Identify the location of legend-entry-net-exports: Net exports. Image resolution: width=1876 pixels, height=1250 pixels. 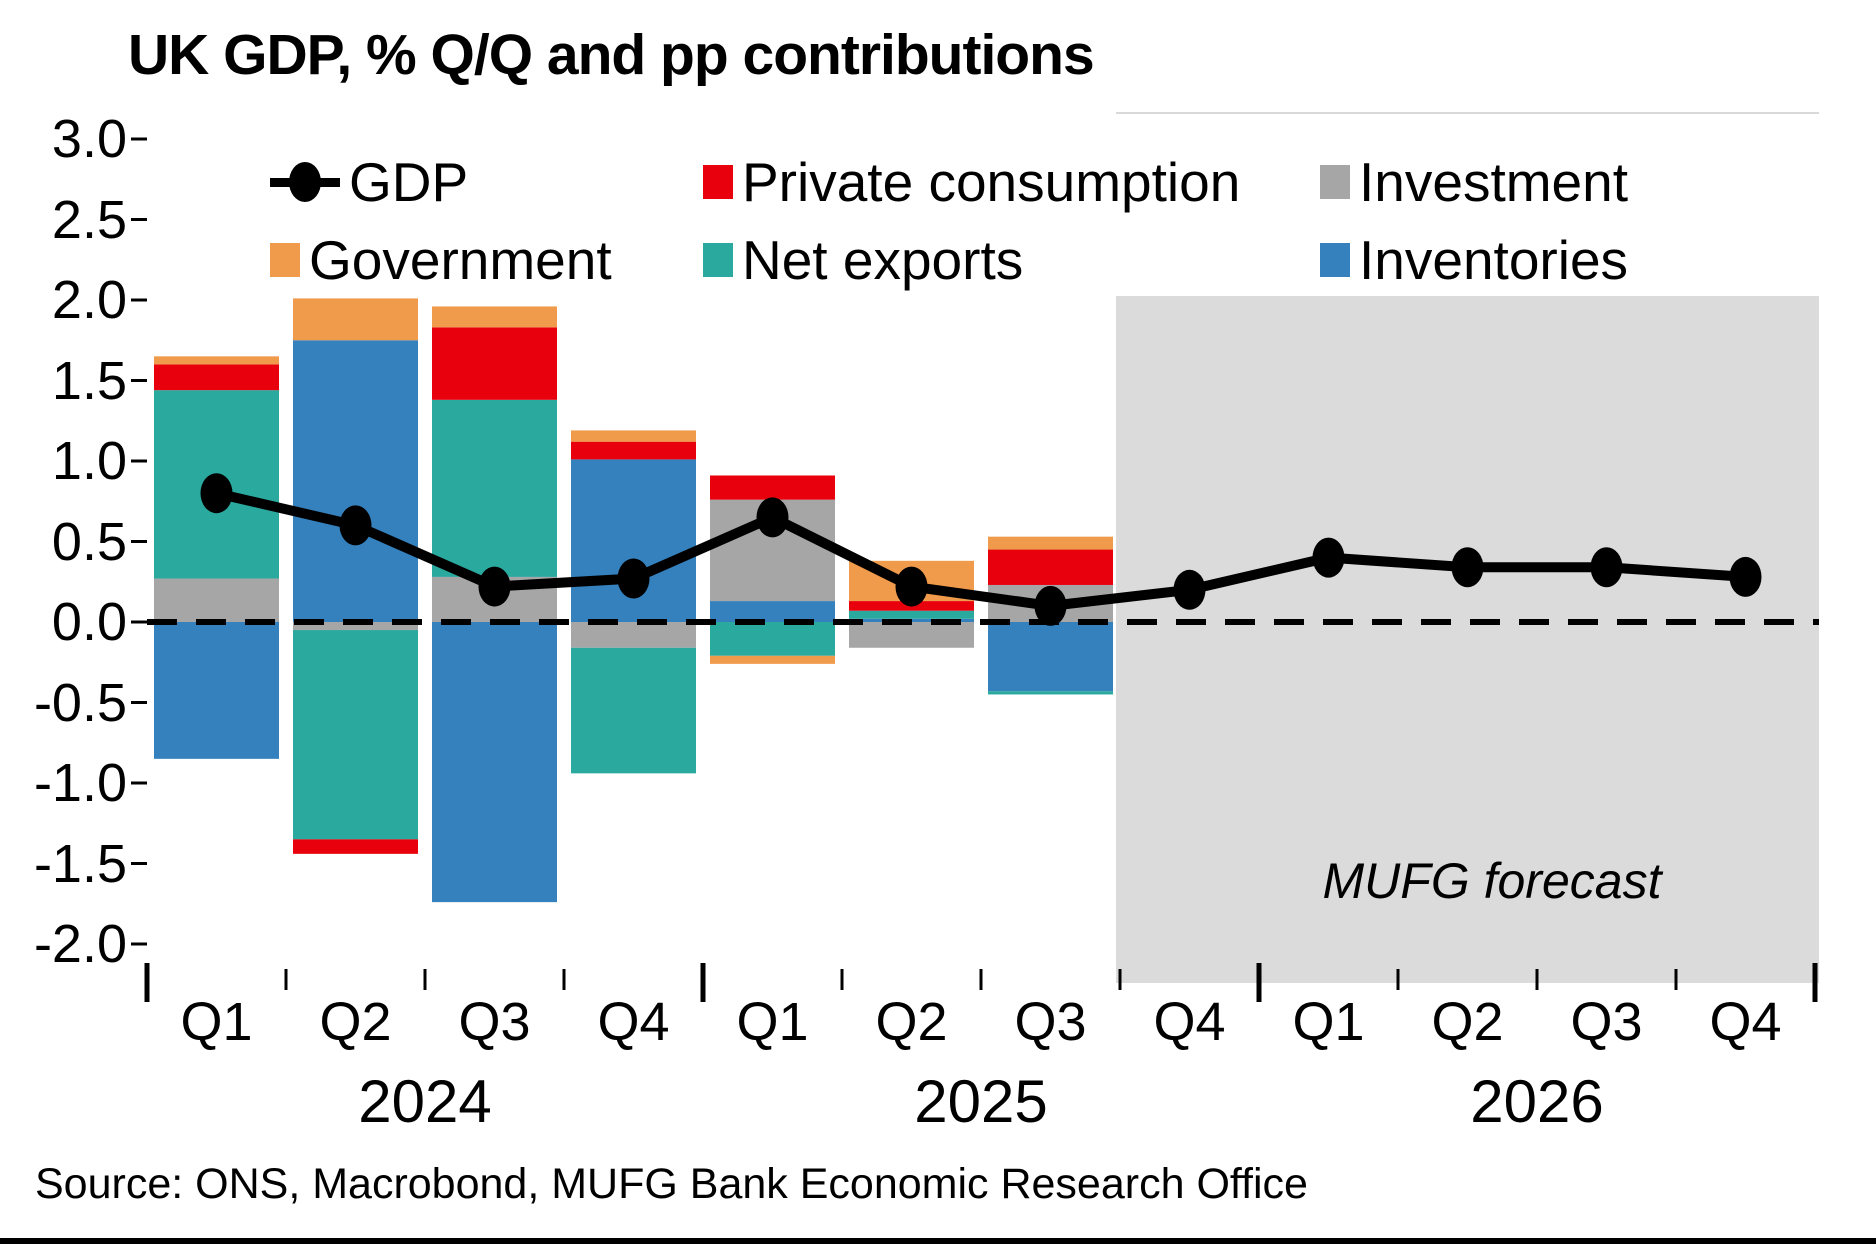
(863, 260).